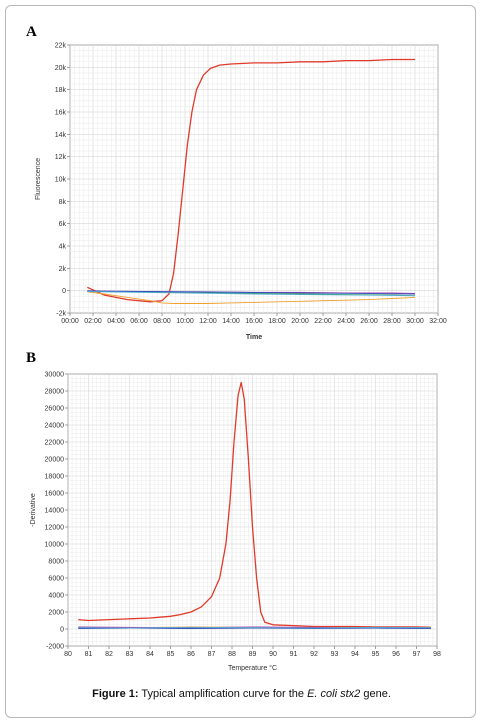 Image resolution: width=483 pixels, height=725 pixels. Describe the element at coordinates (31, 32) in the screenshot. I see `panel-a-letter: A` at that location.